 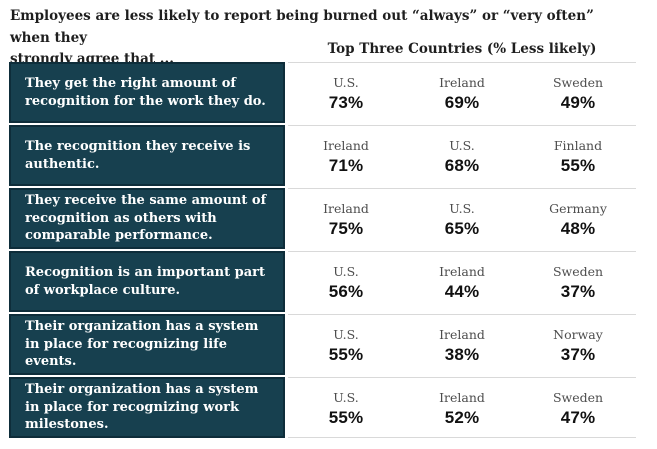 I want to click on row-cells: U.S. 73% Ireland 69% Sweden 49%, so click(x=462, y=92).